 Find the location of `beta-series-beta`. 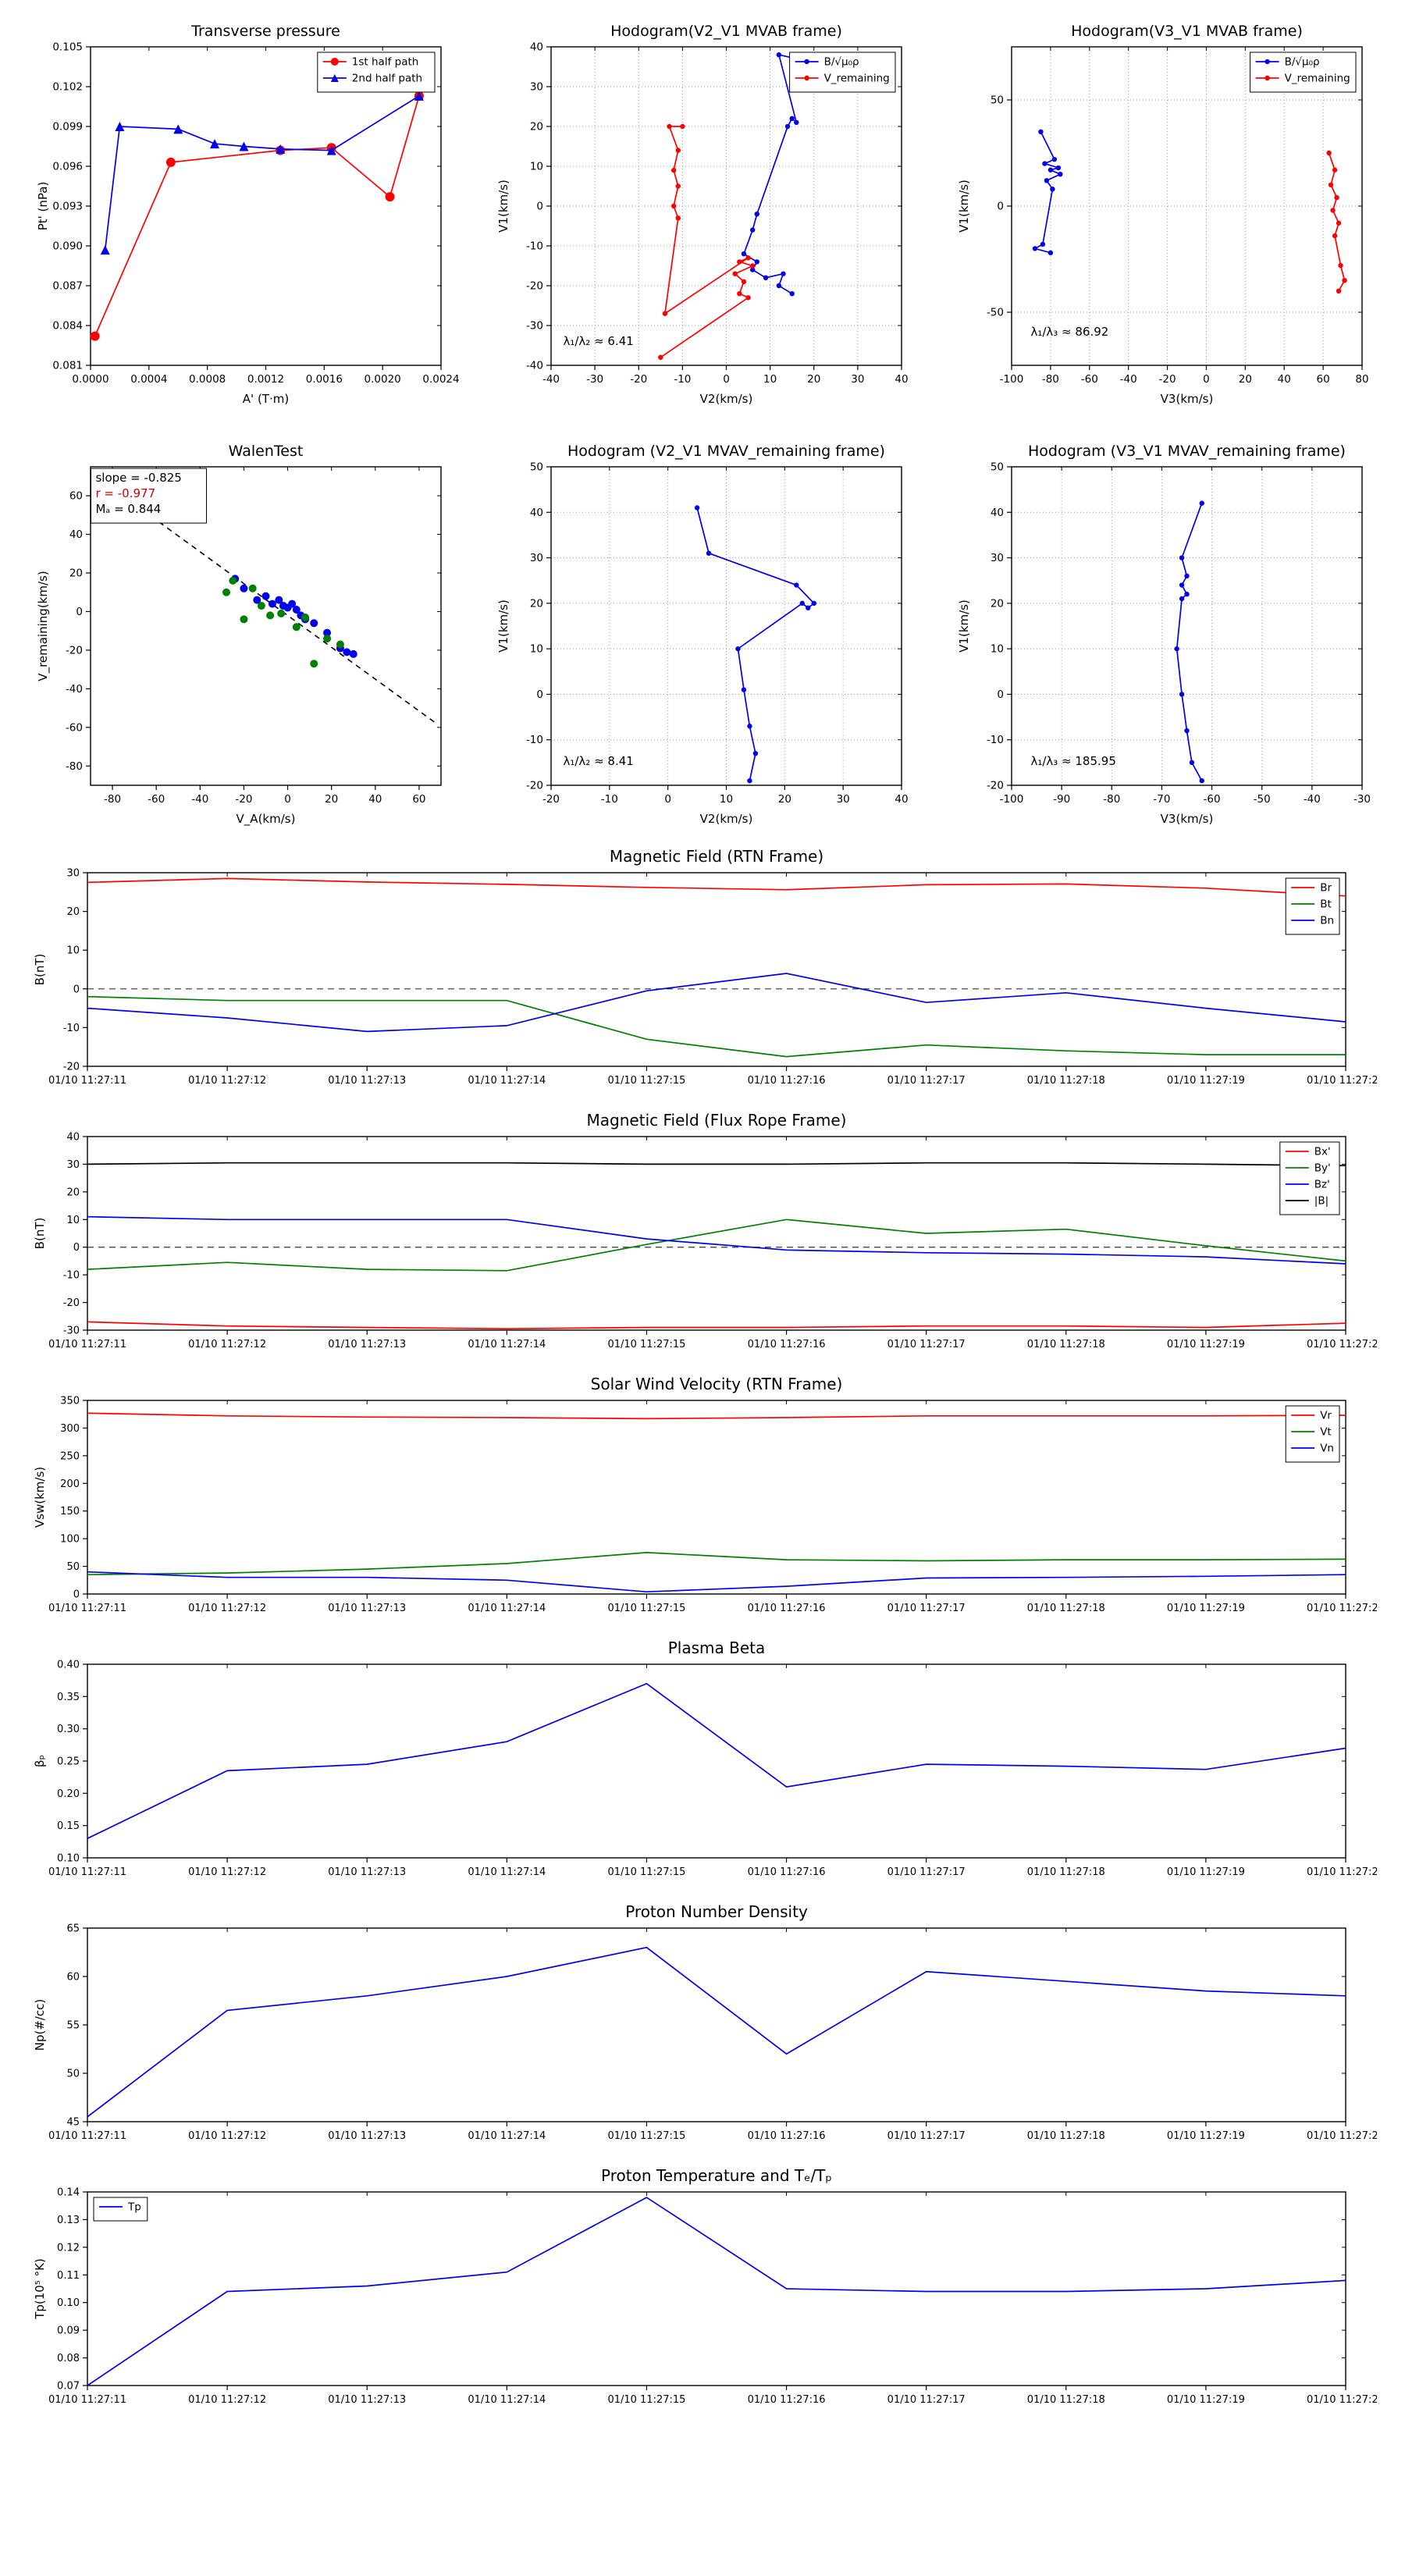

beta-series-beta is located at coordinates (716, 1760).